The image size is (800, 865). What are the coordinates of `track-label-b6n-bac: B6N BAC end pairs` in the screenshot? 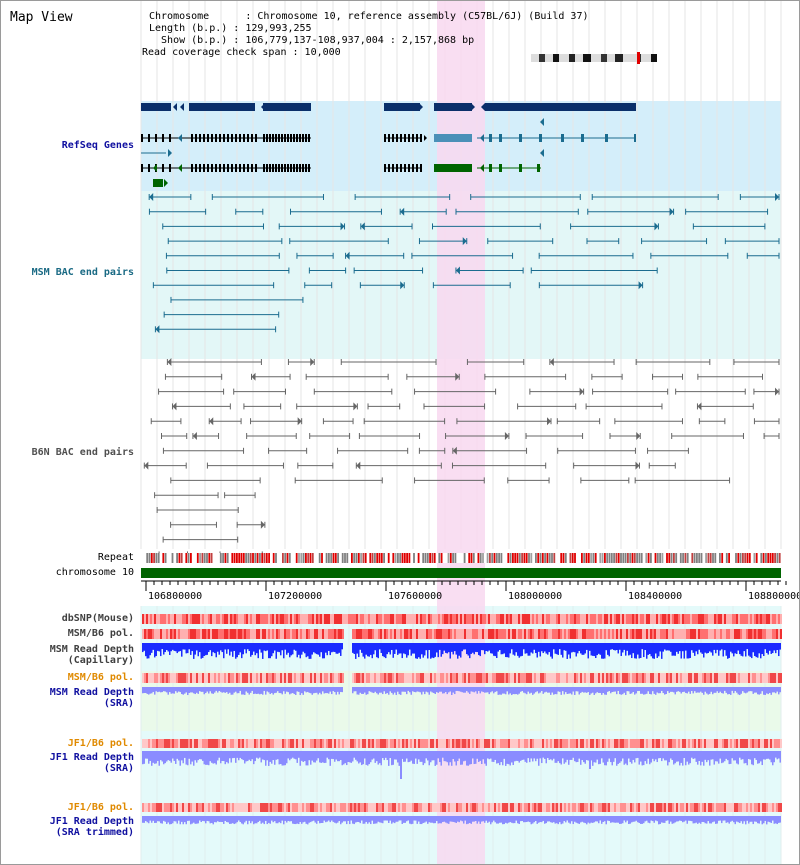 It's located at (82, 452).